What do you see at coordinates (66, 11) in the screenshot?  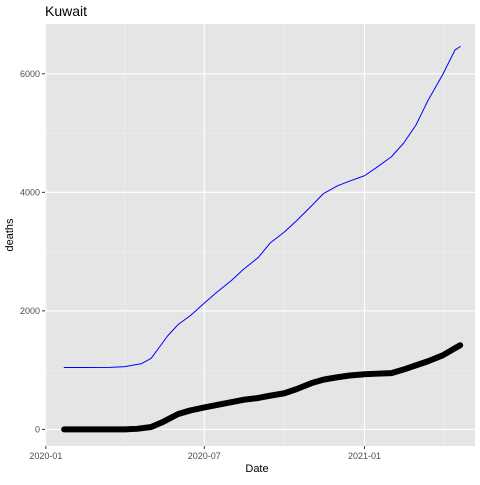 I see `chart-title: Kuwait` at bounding box center [66, 11].